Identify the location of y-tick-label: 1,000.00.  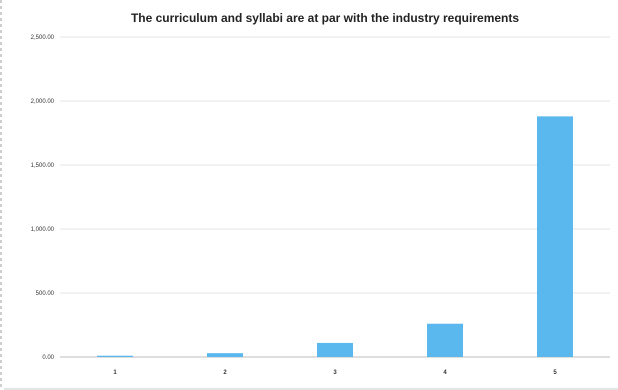
(43, 230).